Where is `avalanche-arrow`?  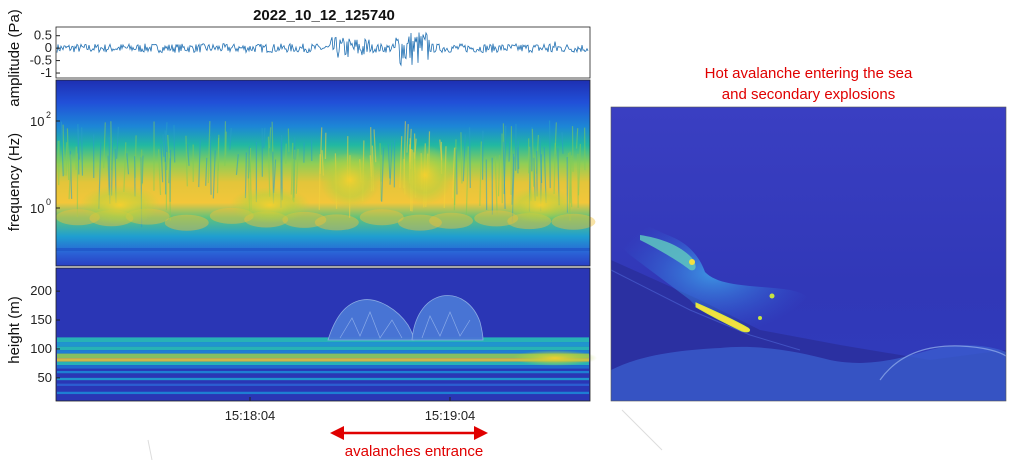 avalanche-arrow is located at coordinates (409, 433).